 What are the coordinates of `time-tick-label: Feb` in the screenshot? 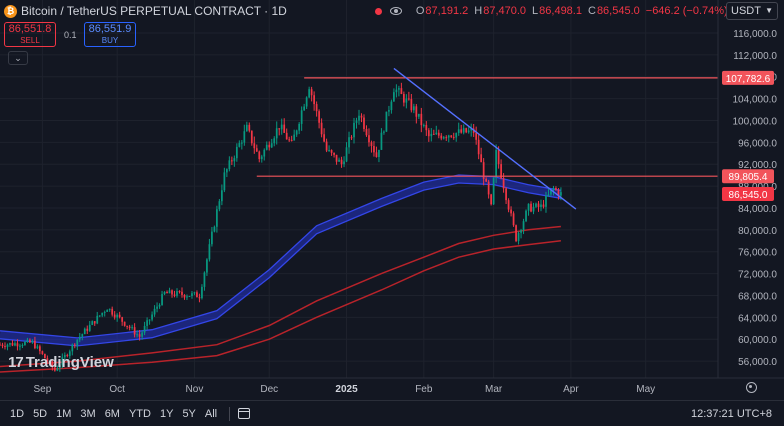 It's located at (424, 389).